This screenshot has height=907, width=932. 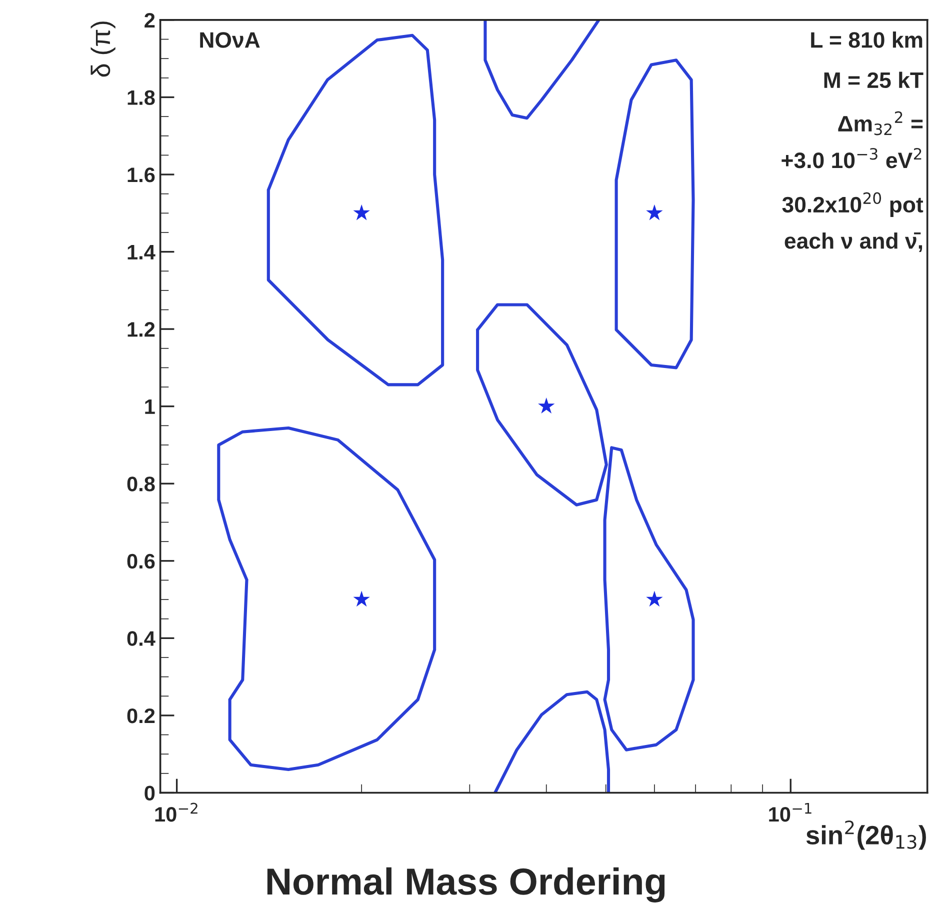 I want to click on y-tick-label: 0.2, so click(x=141, y=716).